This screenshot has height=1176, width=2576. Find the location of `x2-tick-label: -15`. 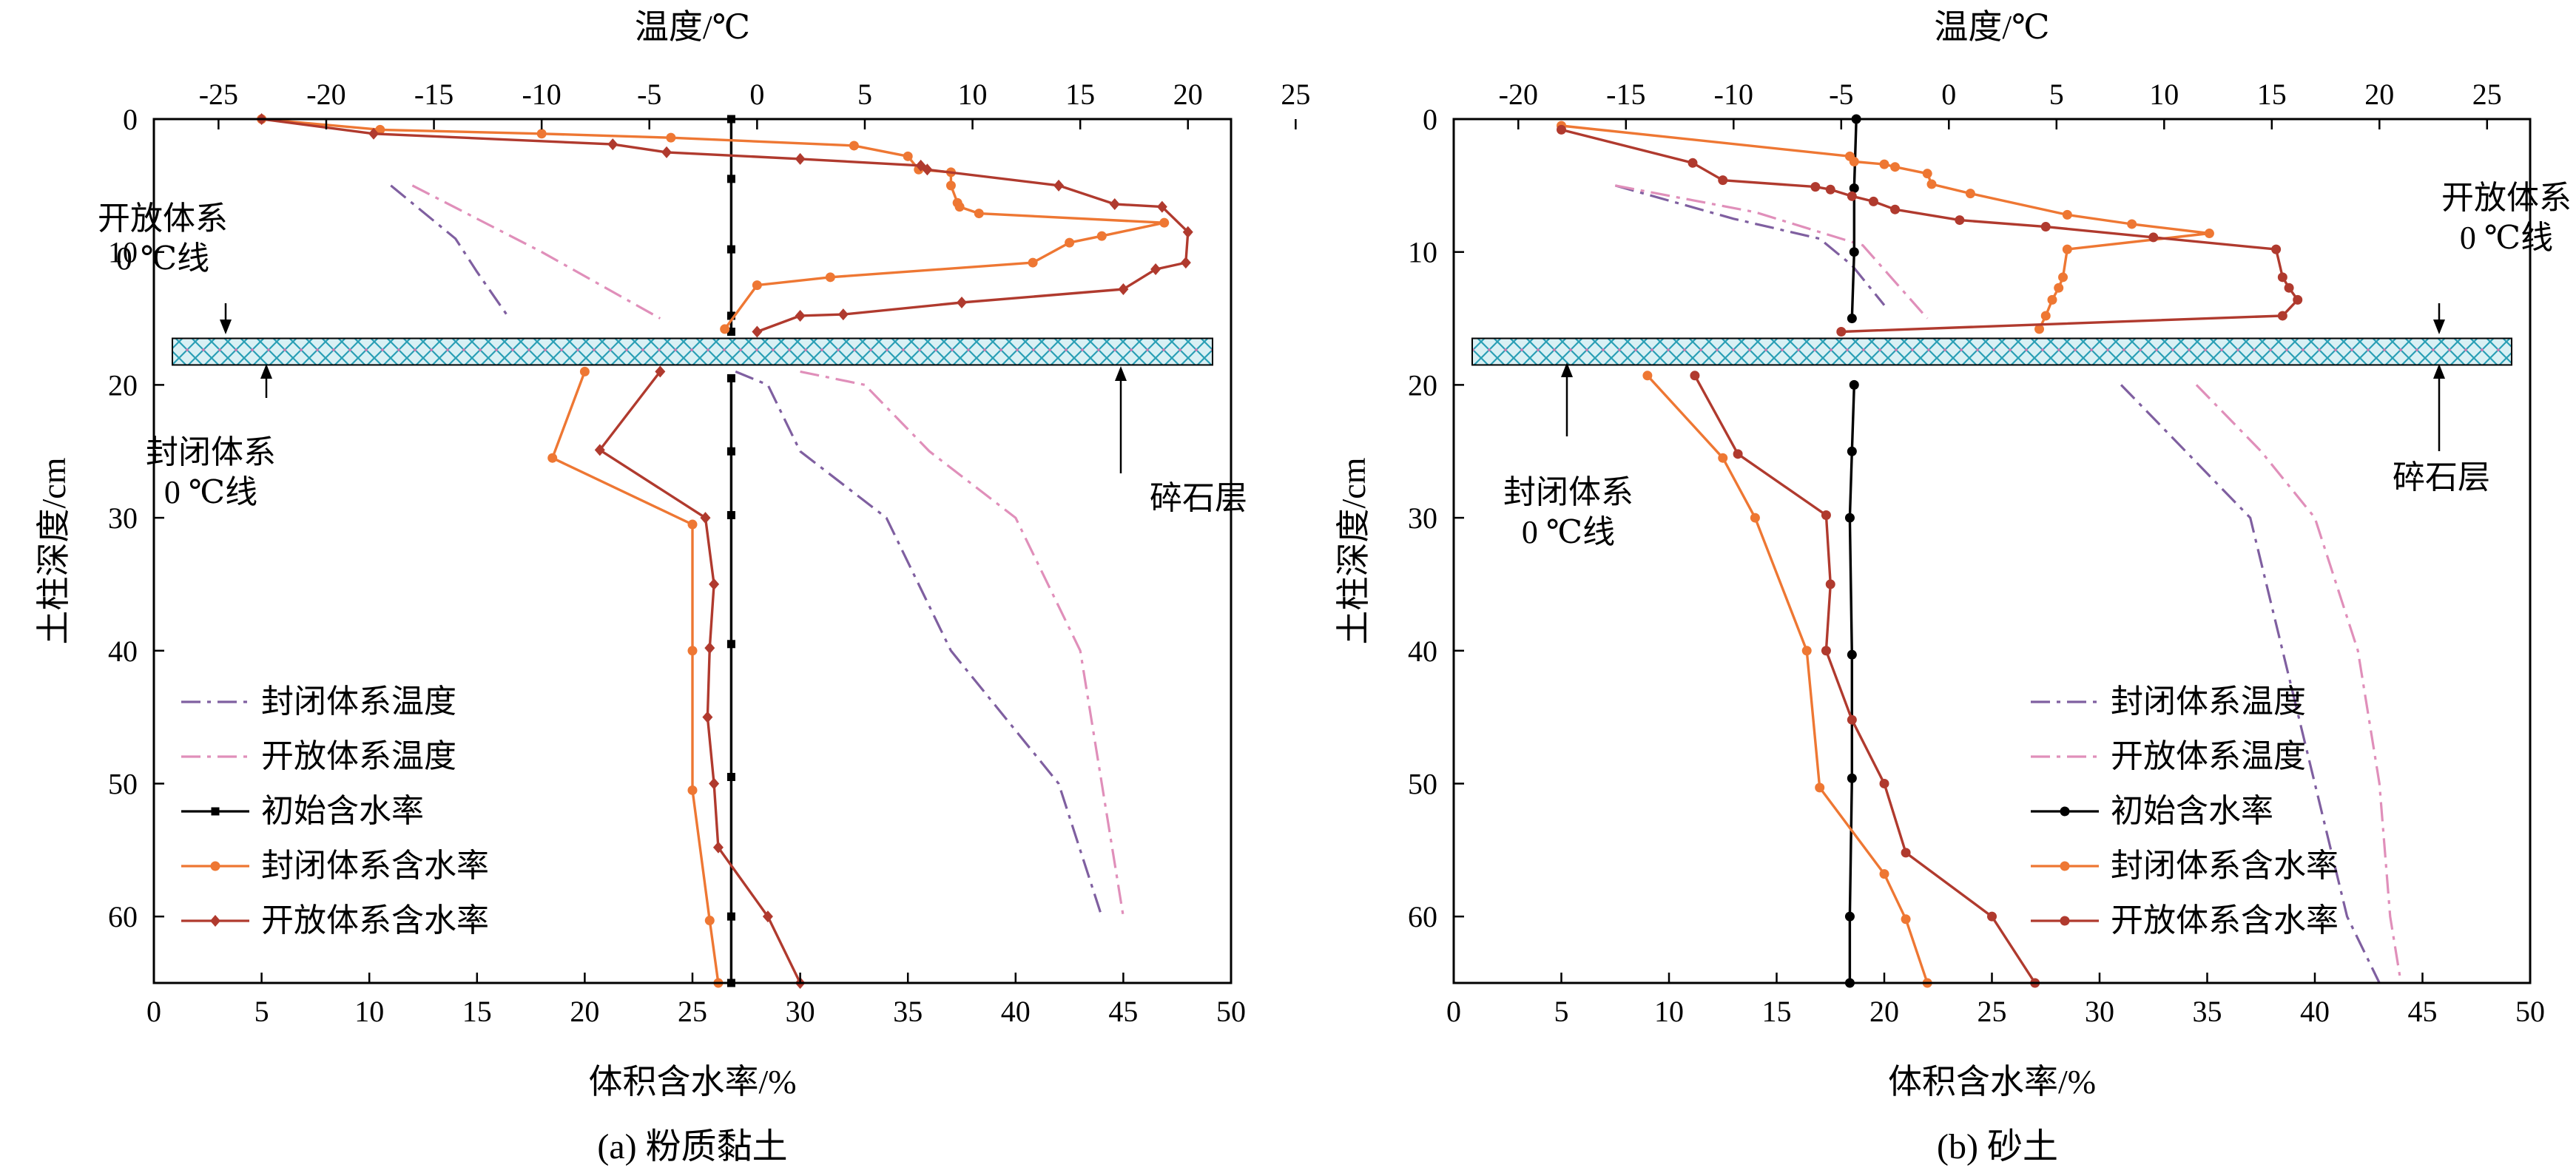

x2-tick-label: -15 is located at coordinates (1625, 94).